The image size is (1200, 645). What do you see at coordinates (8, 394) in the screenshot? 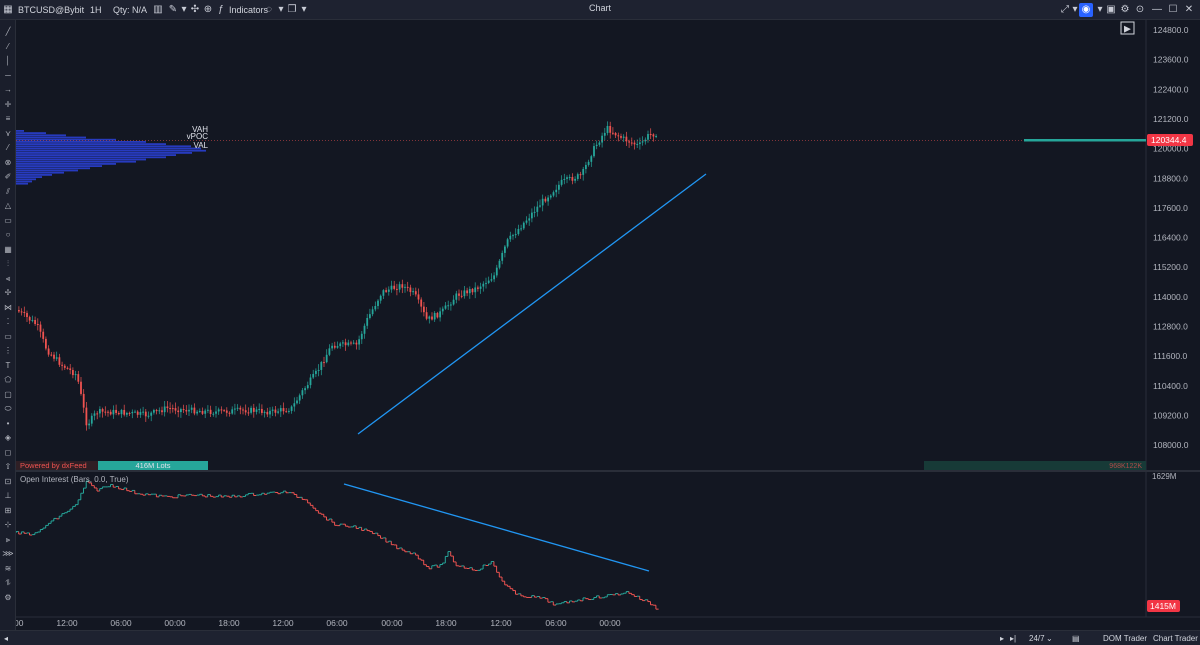
I see `drawing-tool-26-icon: ▢` at bounding box center [8, 394].